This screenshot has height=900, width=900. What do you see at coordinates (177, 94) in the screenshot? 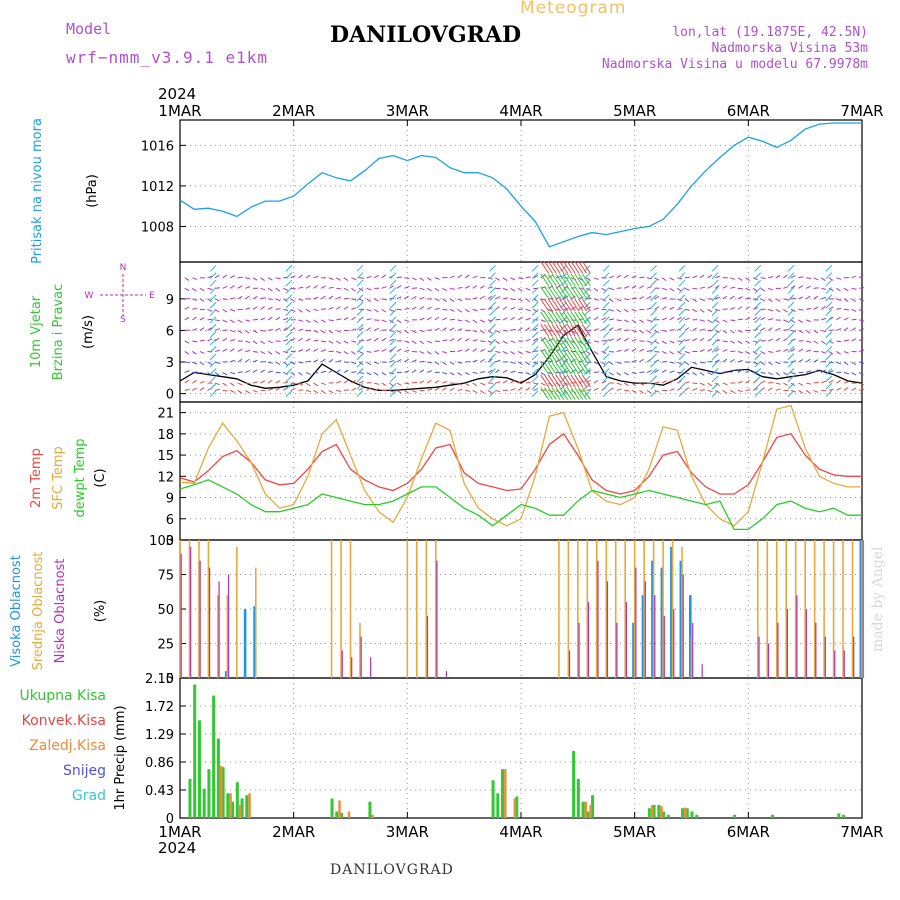
I see `top-year-label: 2024` at bounding box center [177, 94].